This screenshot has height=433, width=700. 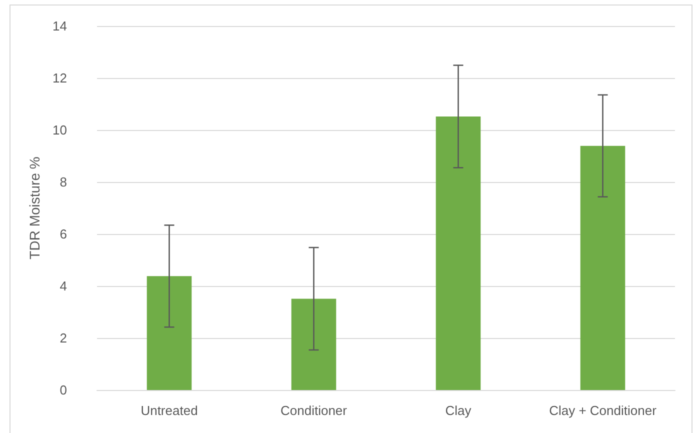 What do you see at coordinates (59, 26) in the screenshot?
I see `y-tick-label: 14` at bounding box center [59, 26].